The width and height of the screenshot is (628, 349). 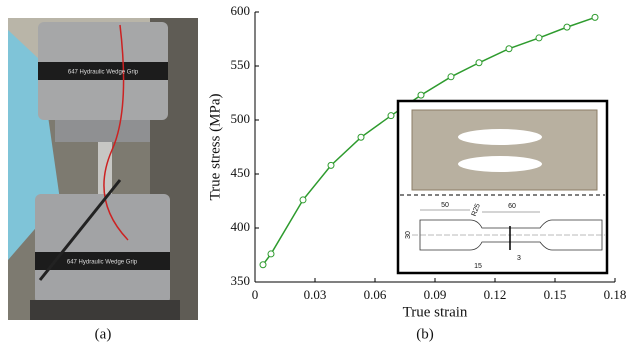 I want to click on x-tick-label: 0.03, so click(x=315, y=294).